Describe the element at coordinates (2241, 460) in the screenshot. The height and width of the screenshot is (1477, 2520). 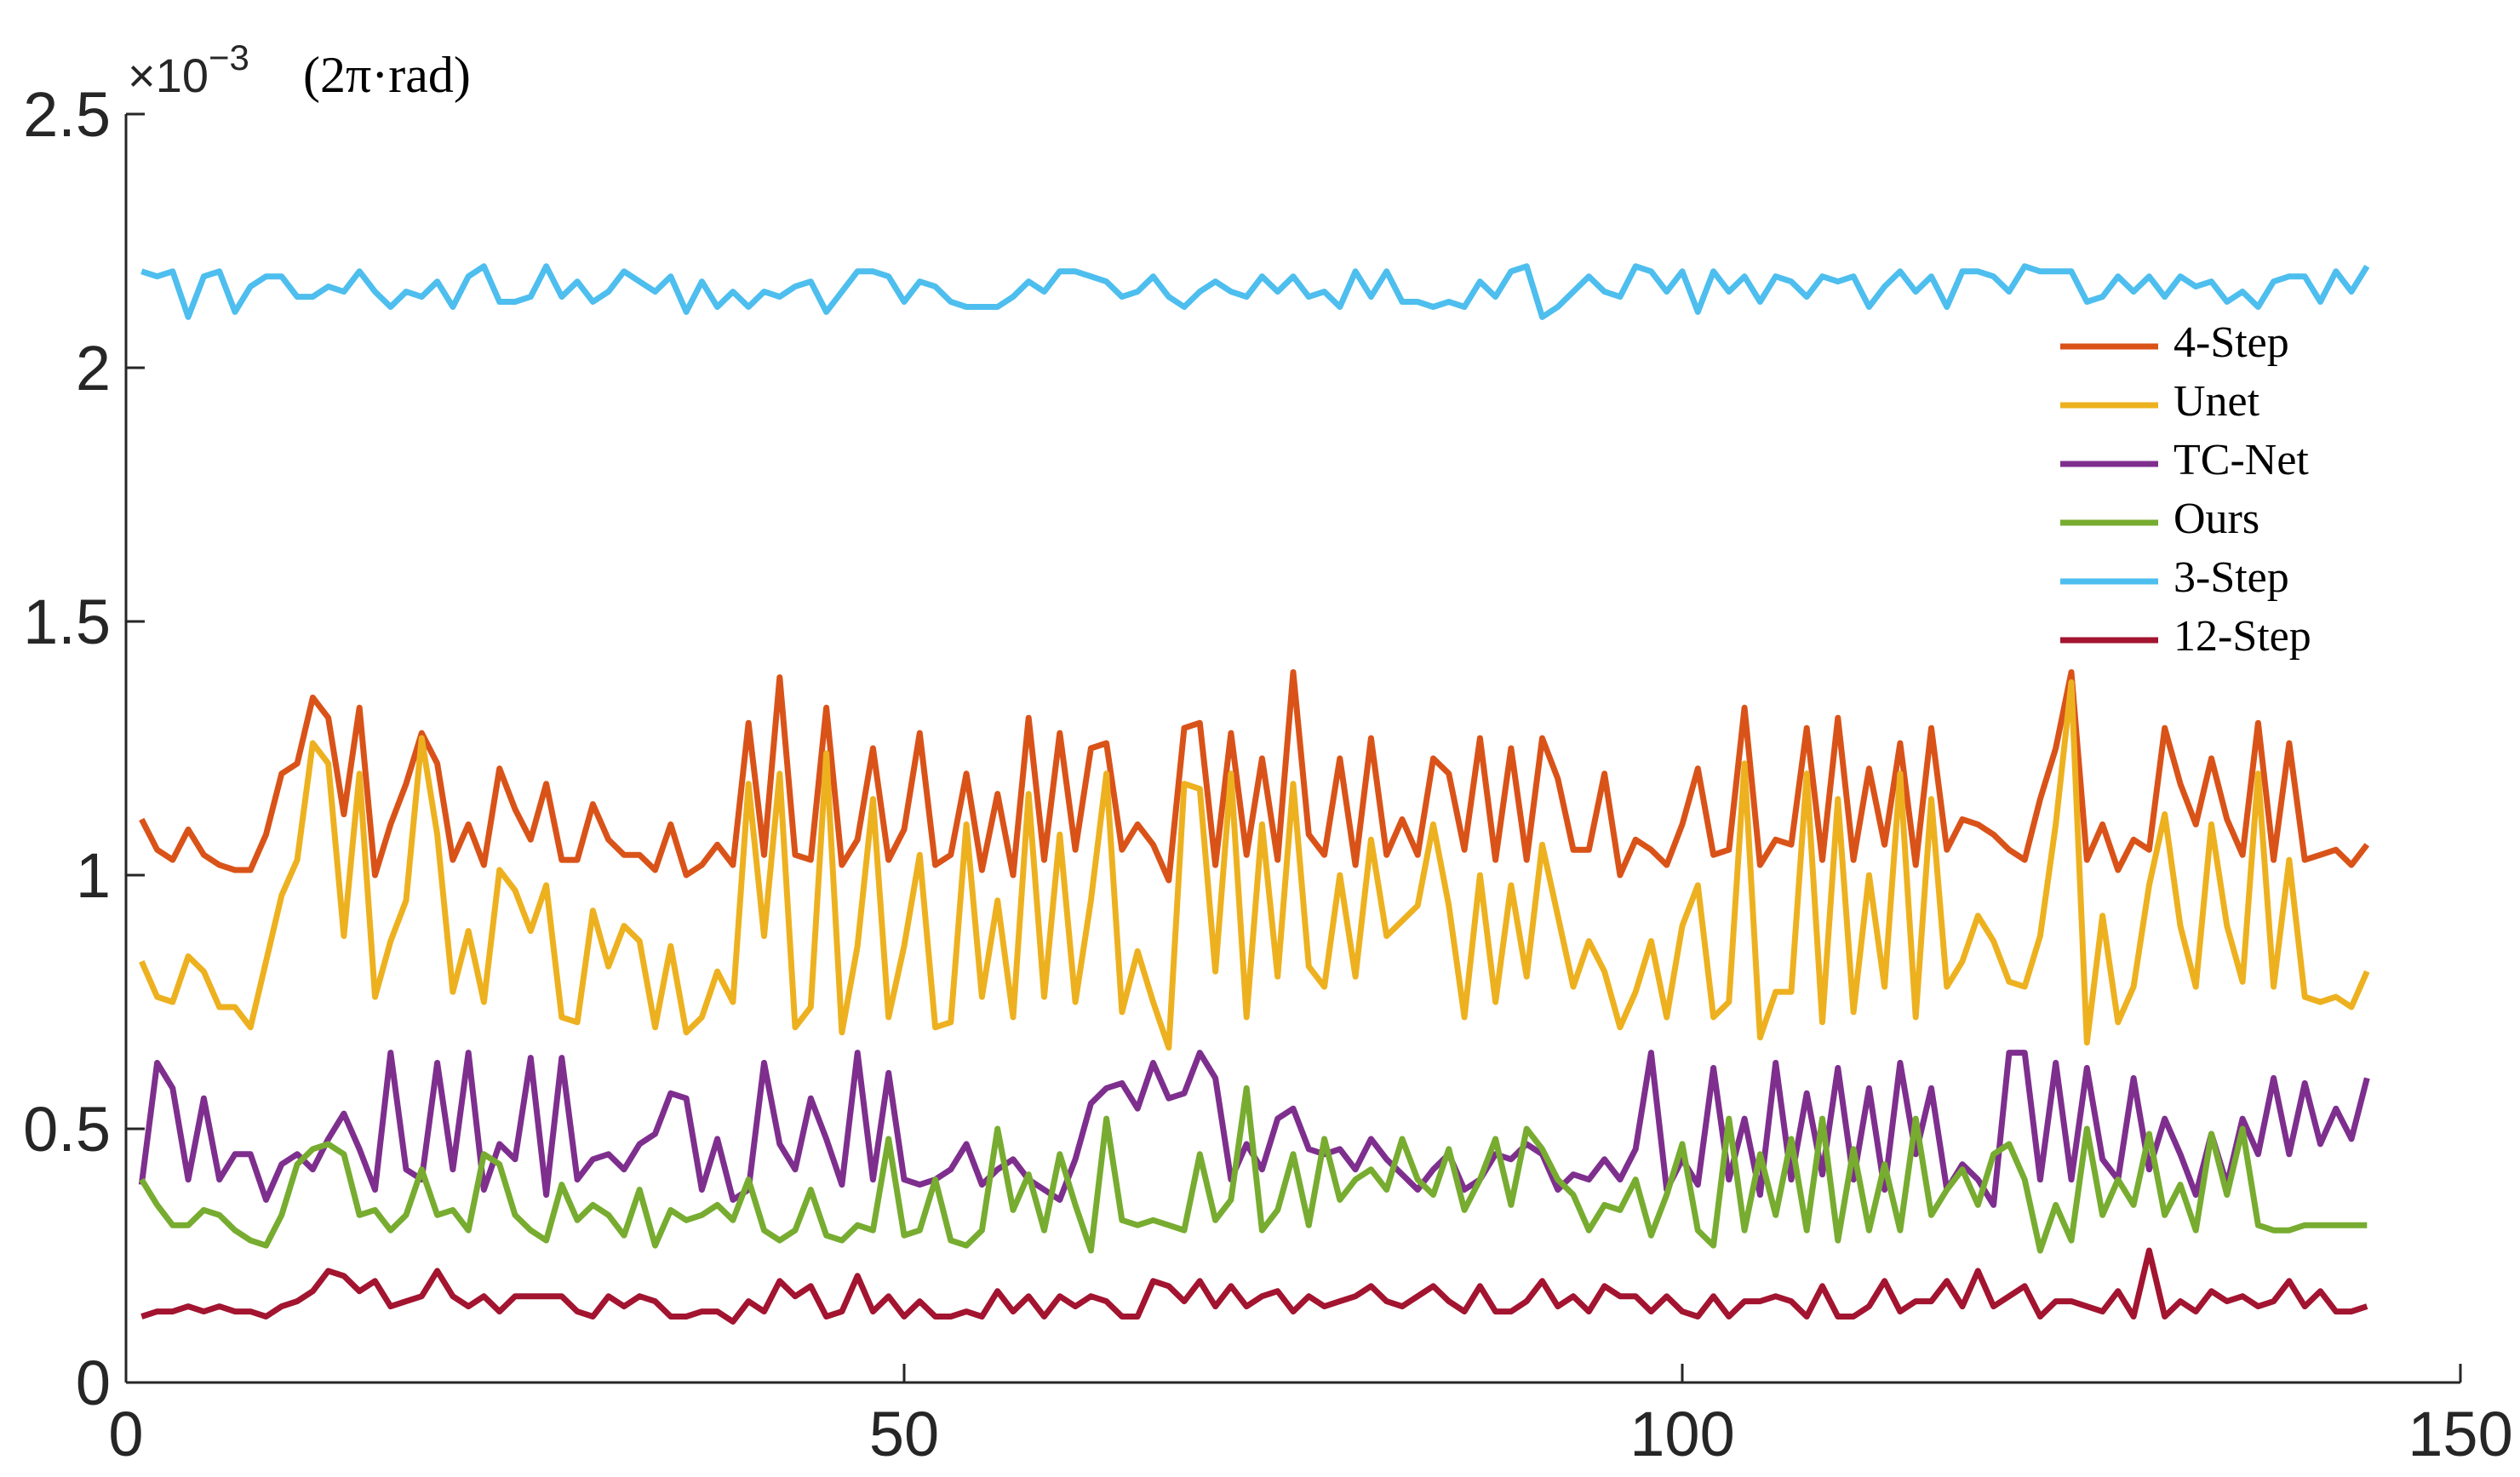
I see `legend-label: TC-Net` at that location.